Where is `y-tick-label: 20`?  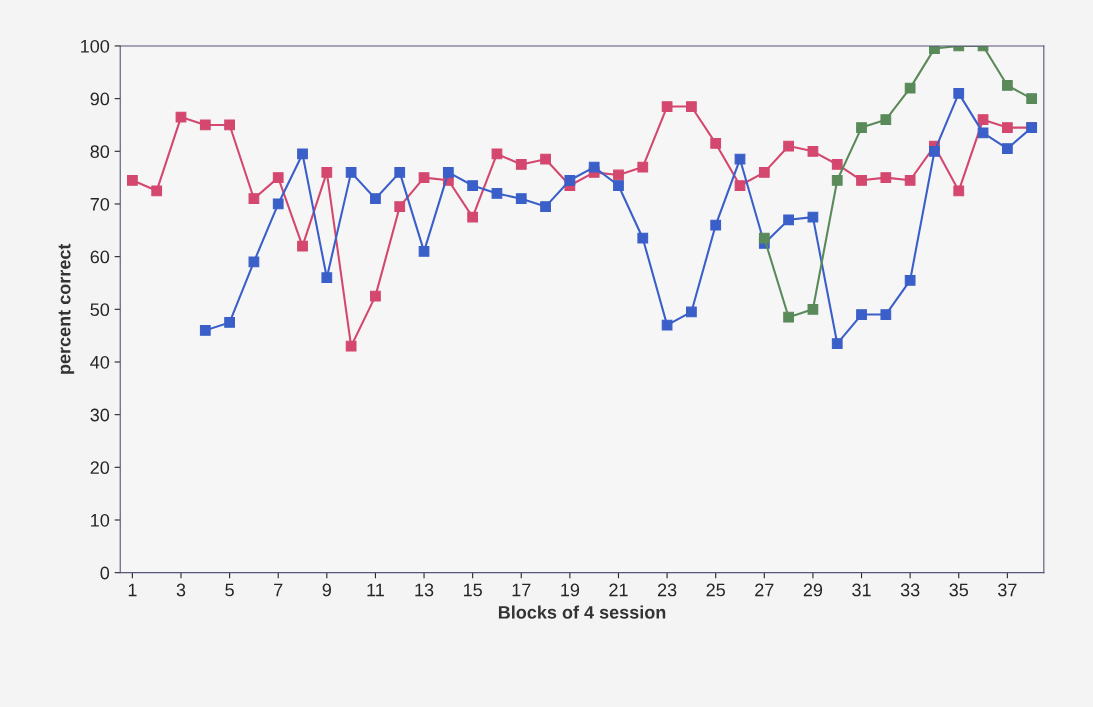
y-tick-label: 20 is located at coordinates (100, 468).